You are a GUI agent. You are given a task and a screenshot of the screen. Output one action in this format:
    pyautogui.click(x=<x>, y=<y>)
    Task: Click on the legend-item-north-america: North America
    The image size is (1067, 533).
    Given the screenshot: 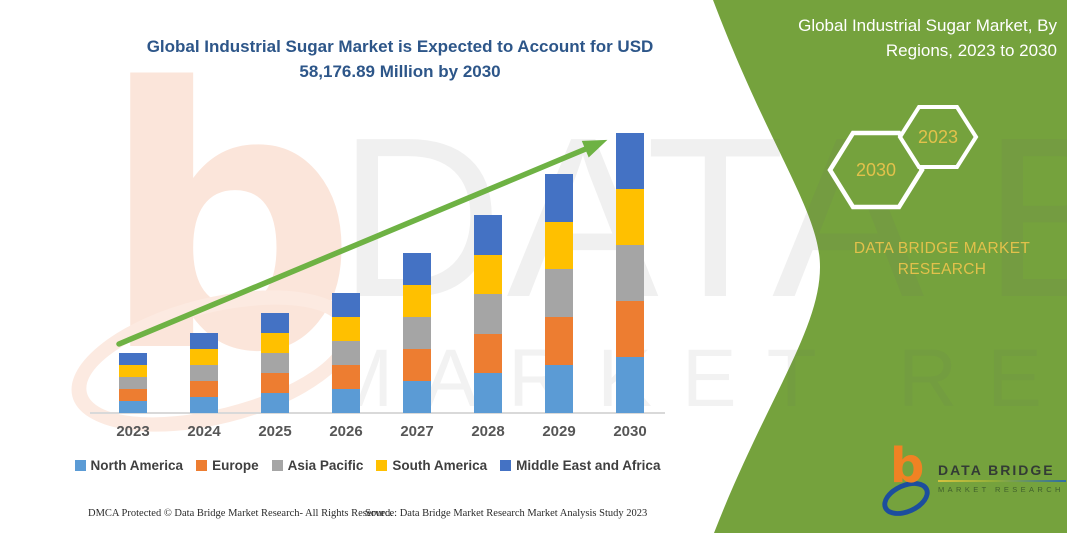 What is the action you would take?
    pyautogui.click(x=129, y=465)
    